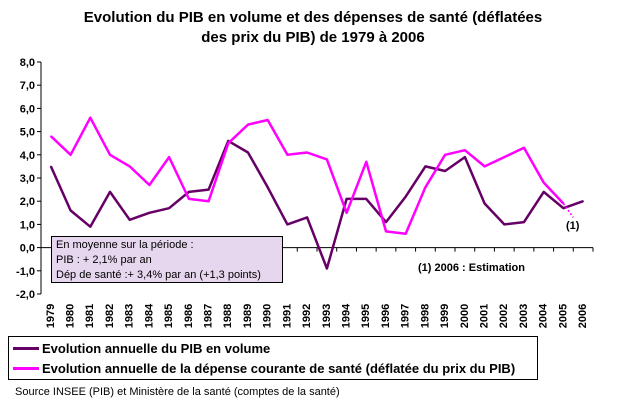 This screenshot has height=408, width=626. I want to click on legend-label-gdp: Evolution annuelle du PIB en volume, so click(156, 348).